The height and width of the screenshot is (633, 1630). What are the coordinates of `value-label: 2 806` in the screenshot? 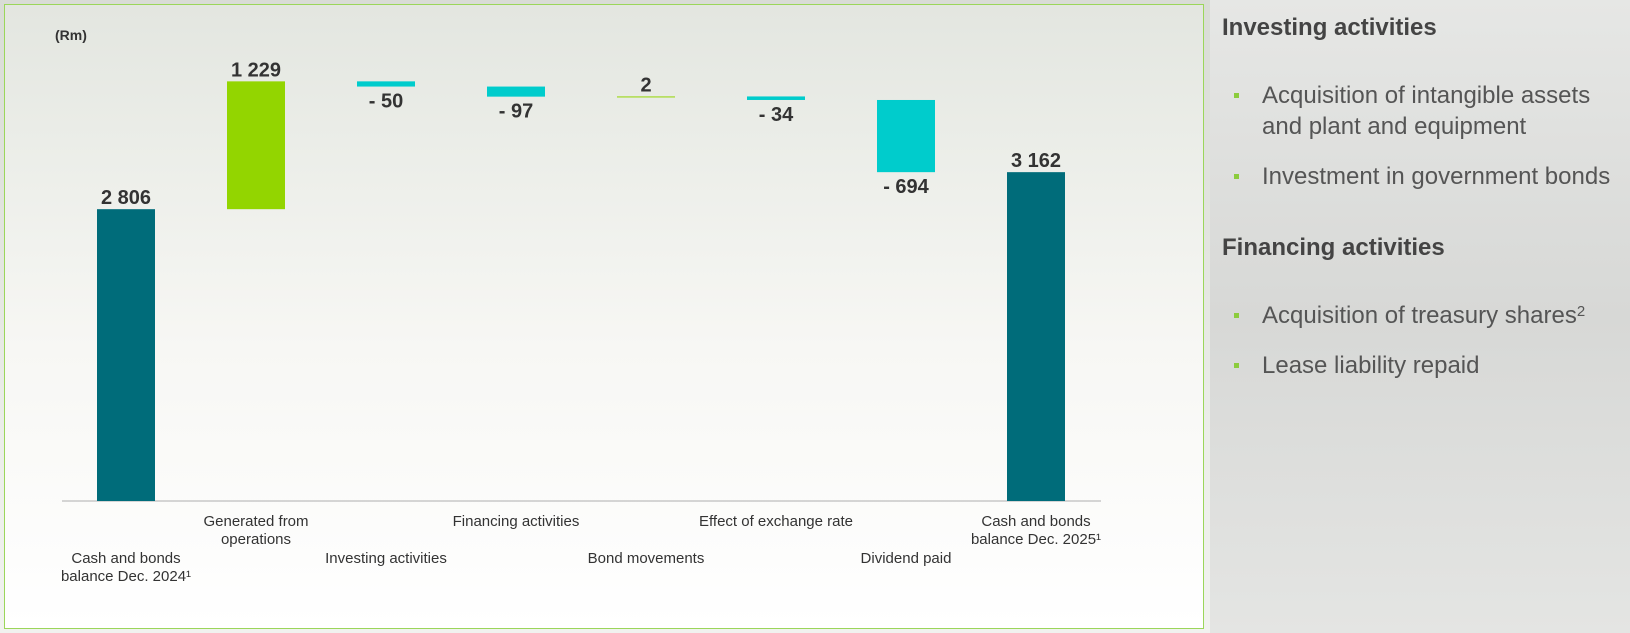 It's located at (126, 198).